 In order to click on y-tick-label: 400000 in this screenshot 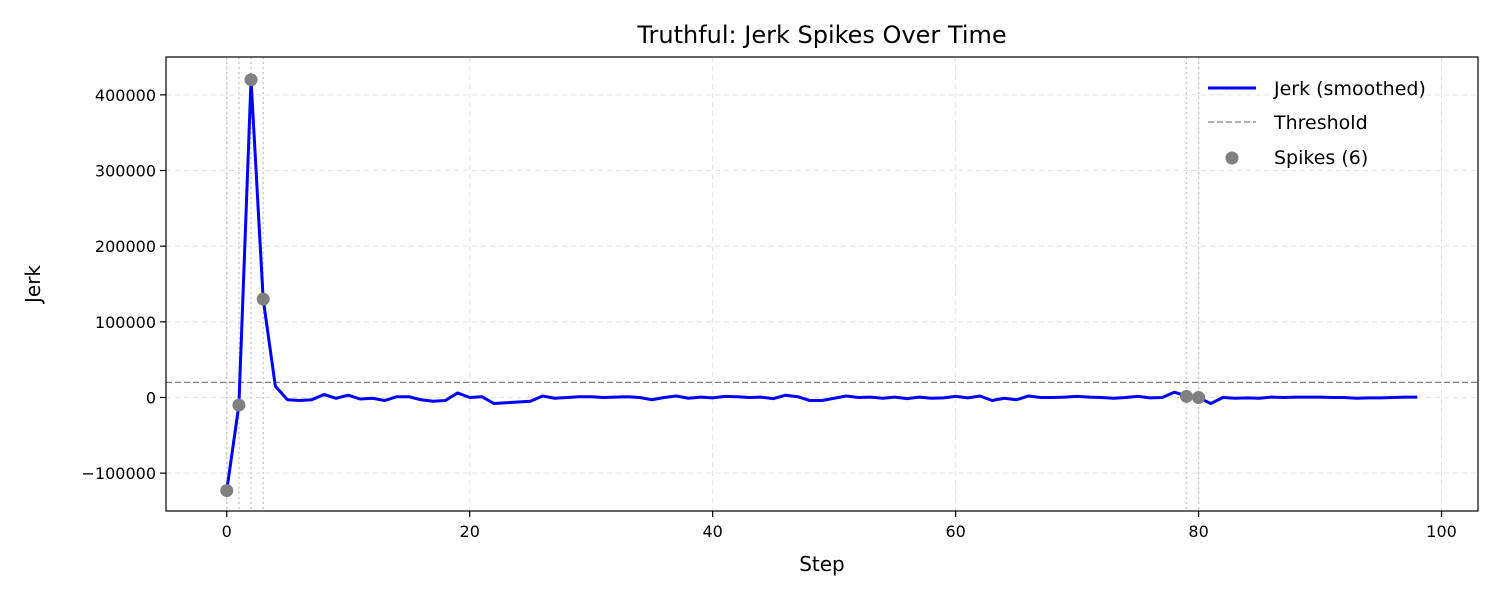, I will do `click(125, 95)`.